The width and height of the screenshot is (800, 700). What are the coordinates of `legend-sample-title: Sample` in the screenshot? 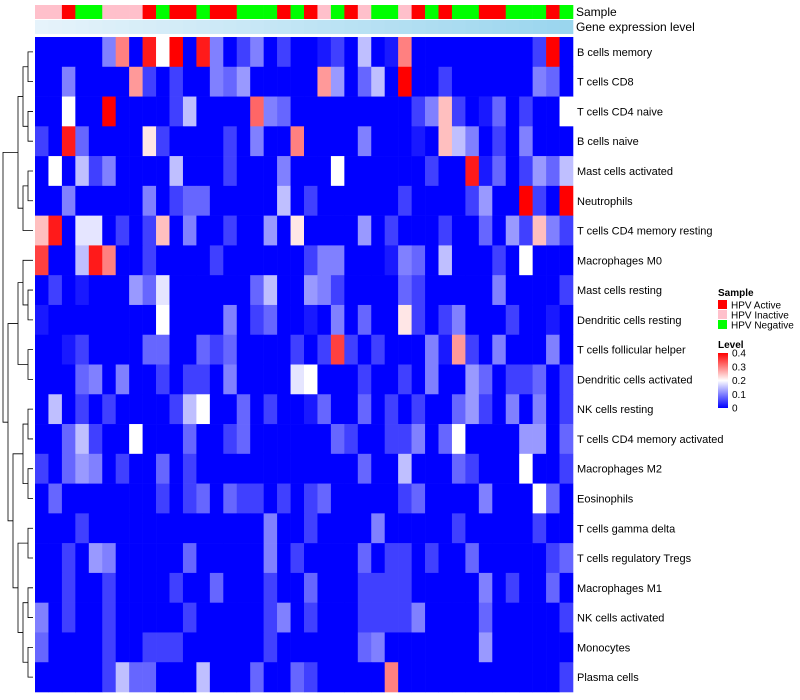 It's located at (736, 293).